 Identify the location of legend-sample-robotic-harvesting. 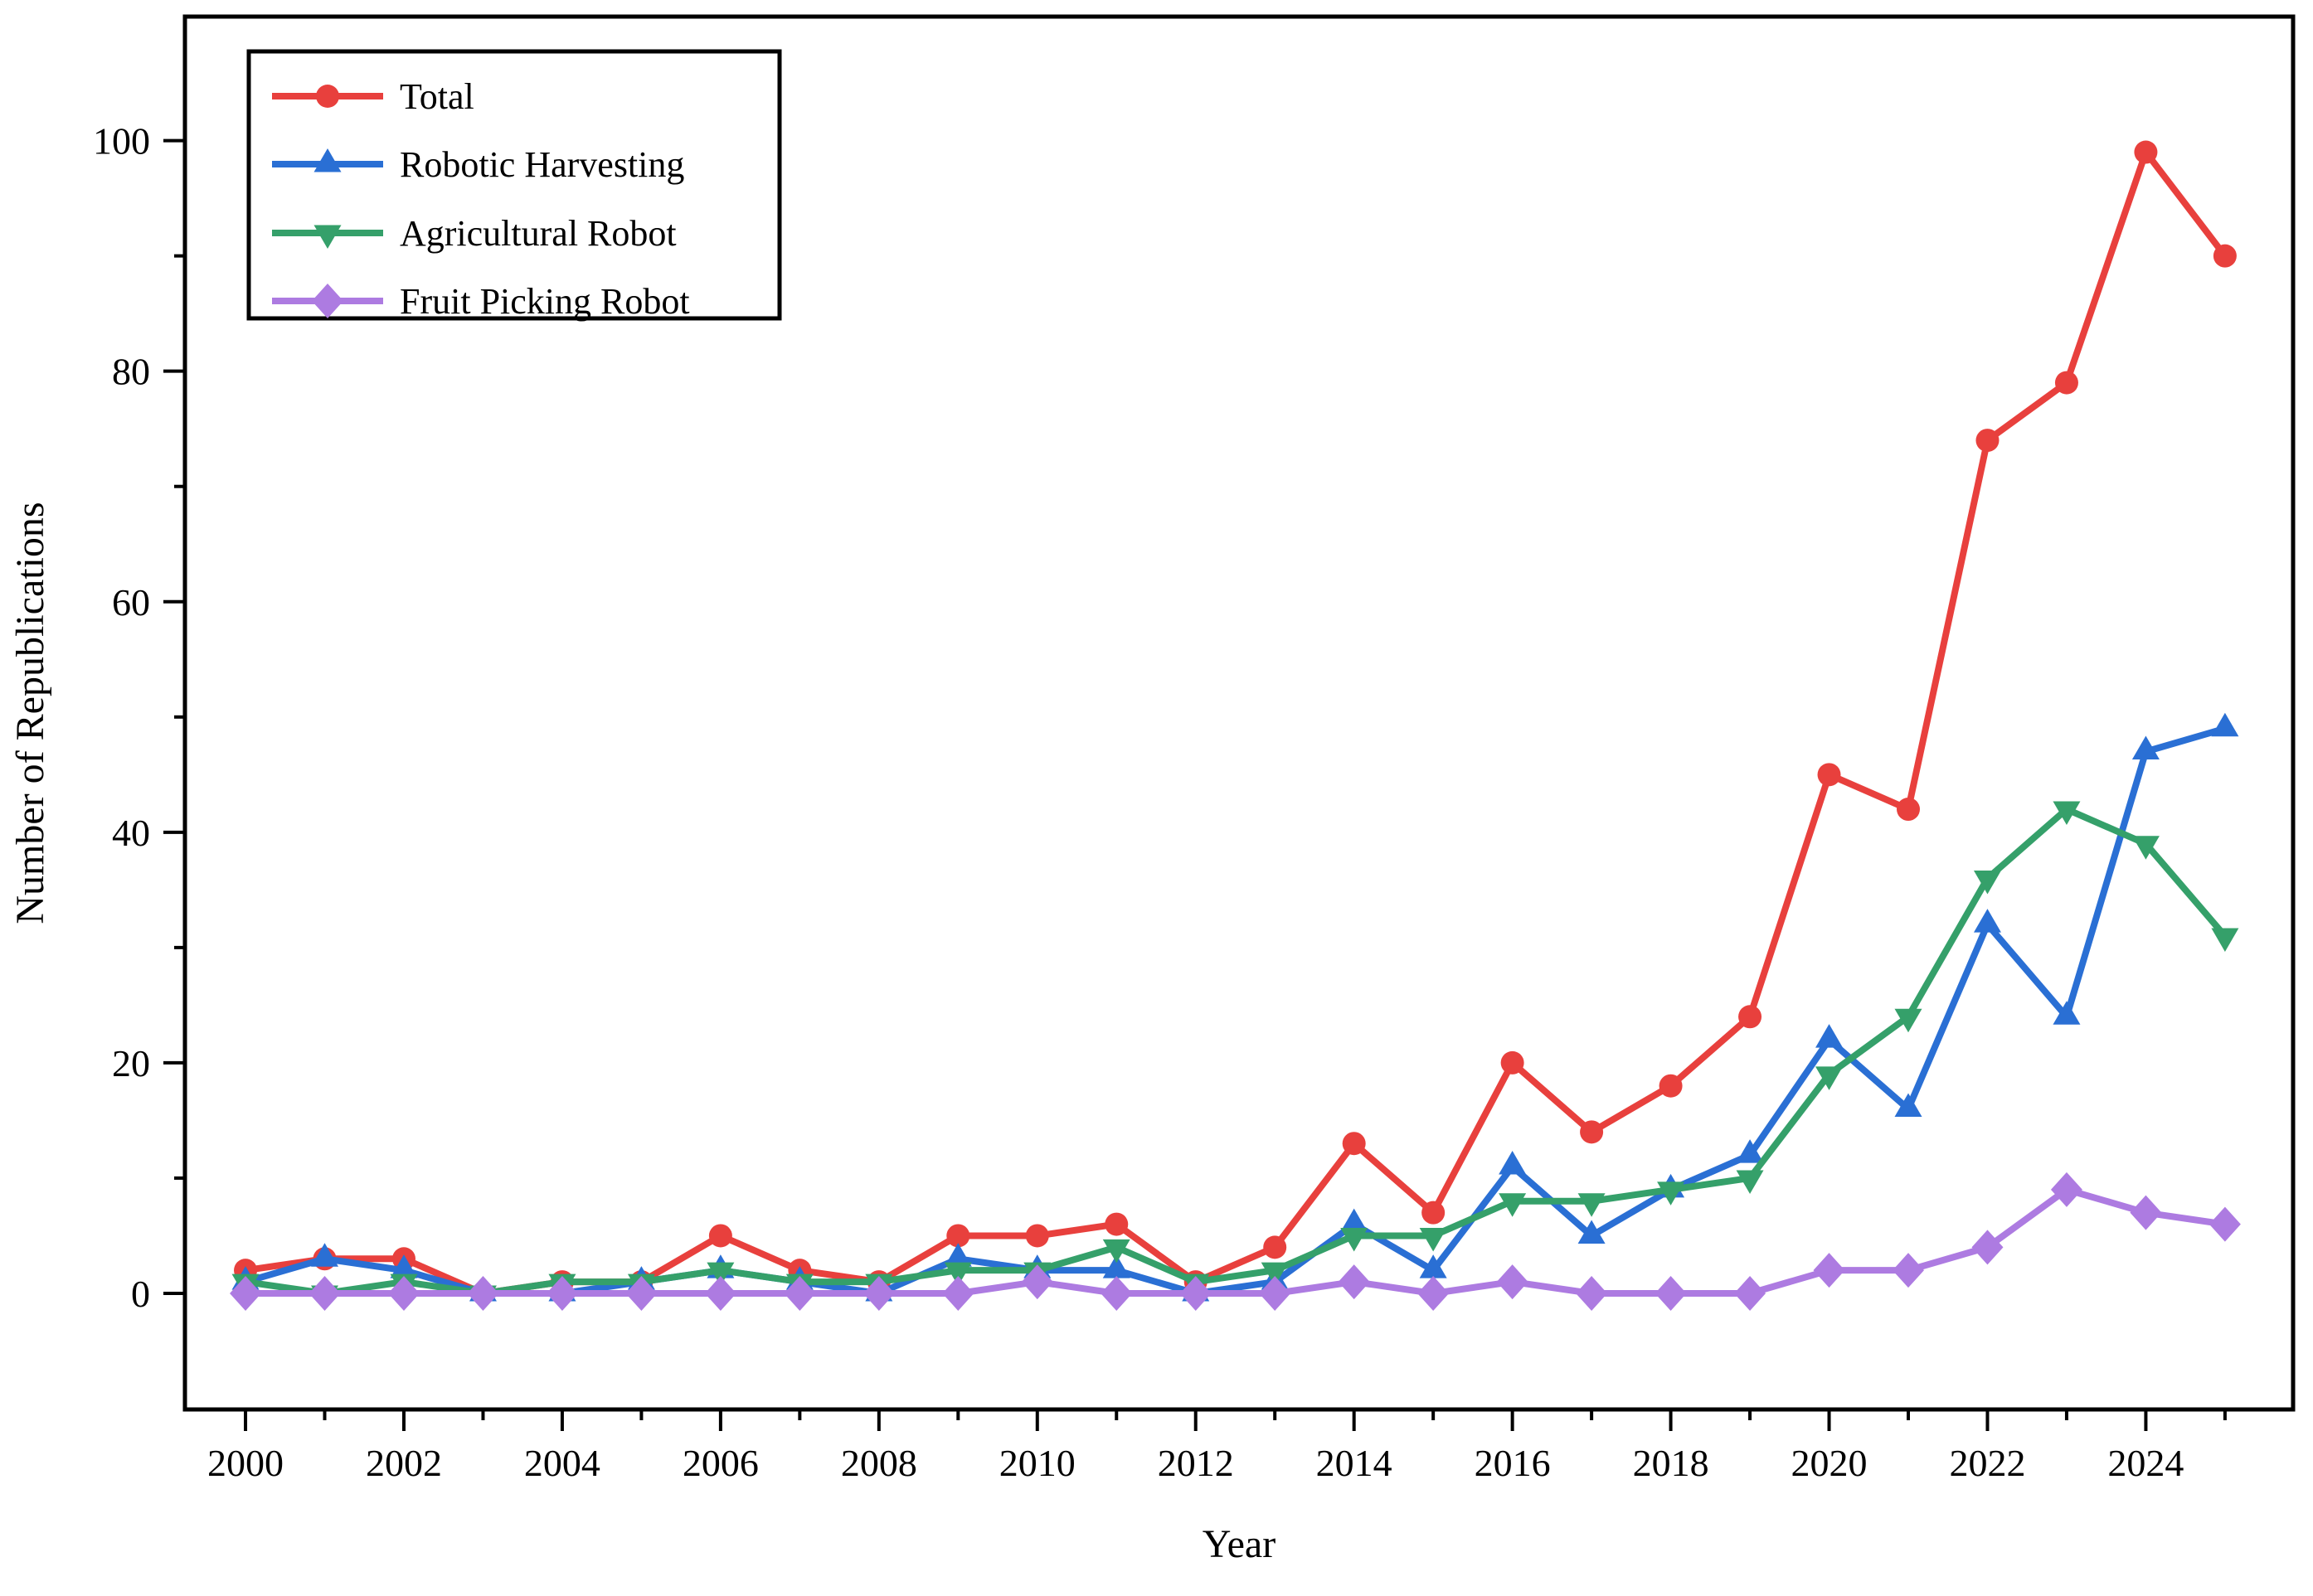
(327, 160).